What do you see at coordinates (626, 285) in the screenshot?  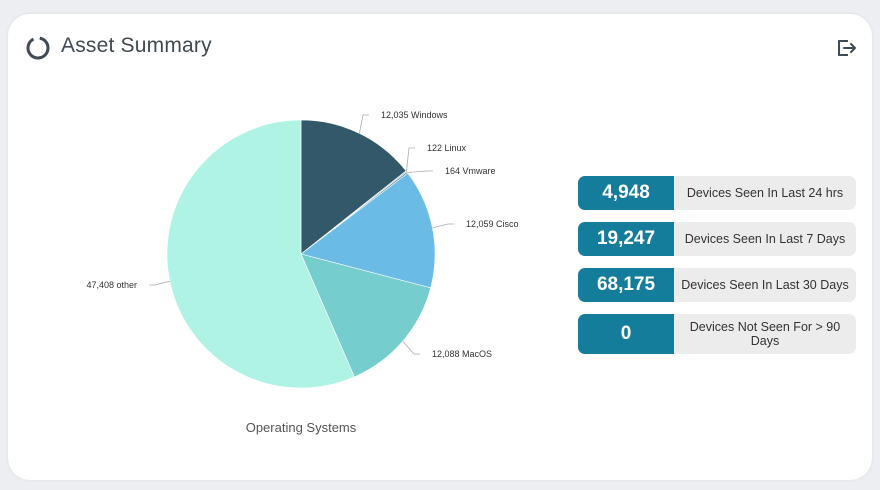 I see `stat-value: 68,175` at bounding box center [626, 285].